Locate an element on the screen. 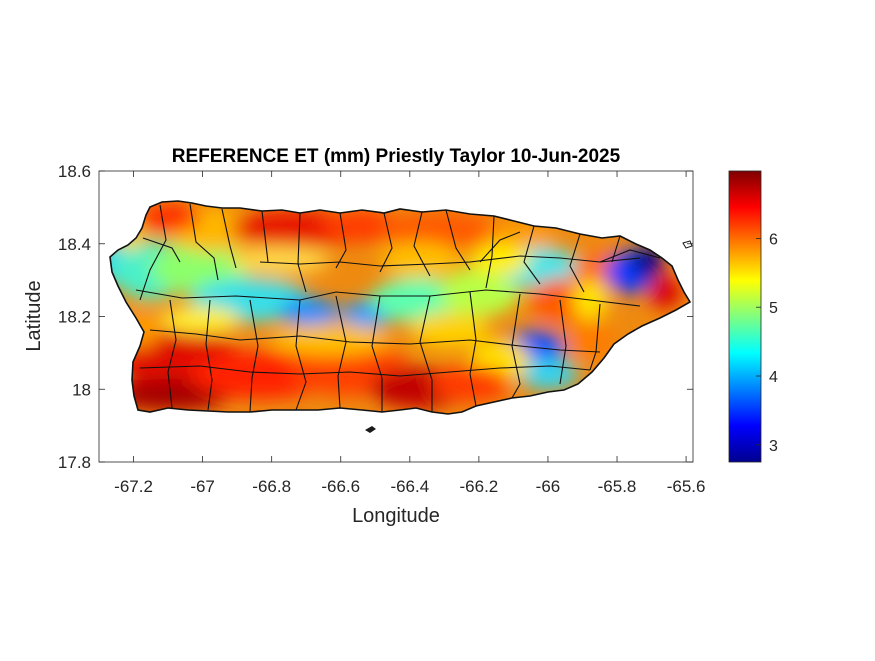 Image resolution: width=875 pixels, height=661 pixels. x-tick-label: -67.2 is located at coordinates (133, 486).